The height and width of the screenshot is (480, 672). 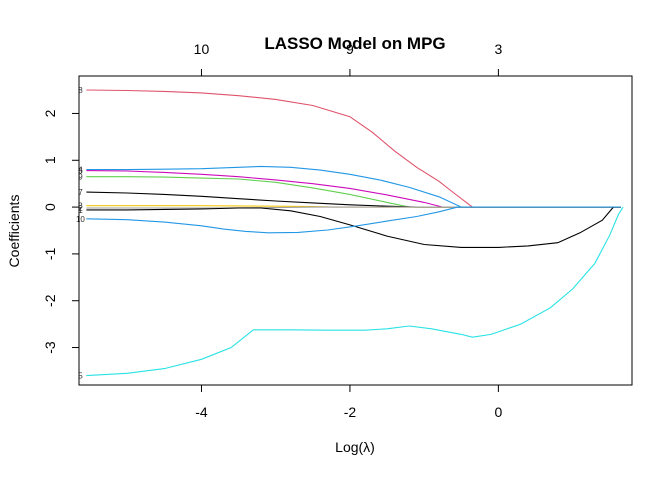 What do you see at coordinates (50, 347) in the screenshot?
I see `y-tick-label: -3` at bounding box center [50, 347].